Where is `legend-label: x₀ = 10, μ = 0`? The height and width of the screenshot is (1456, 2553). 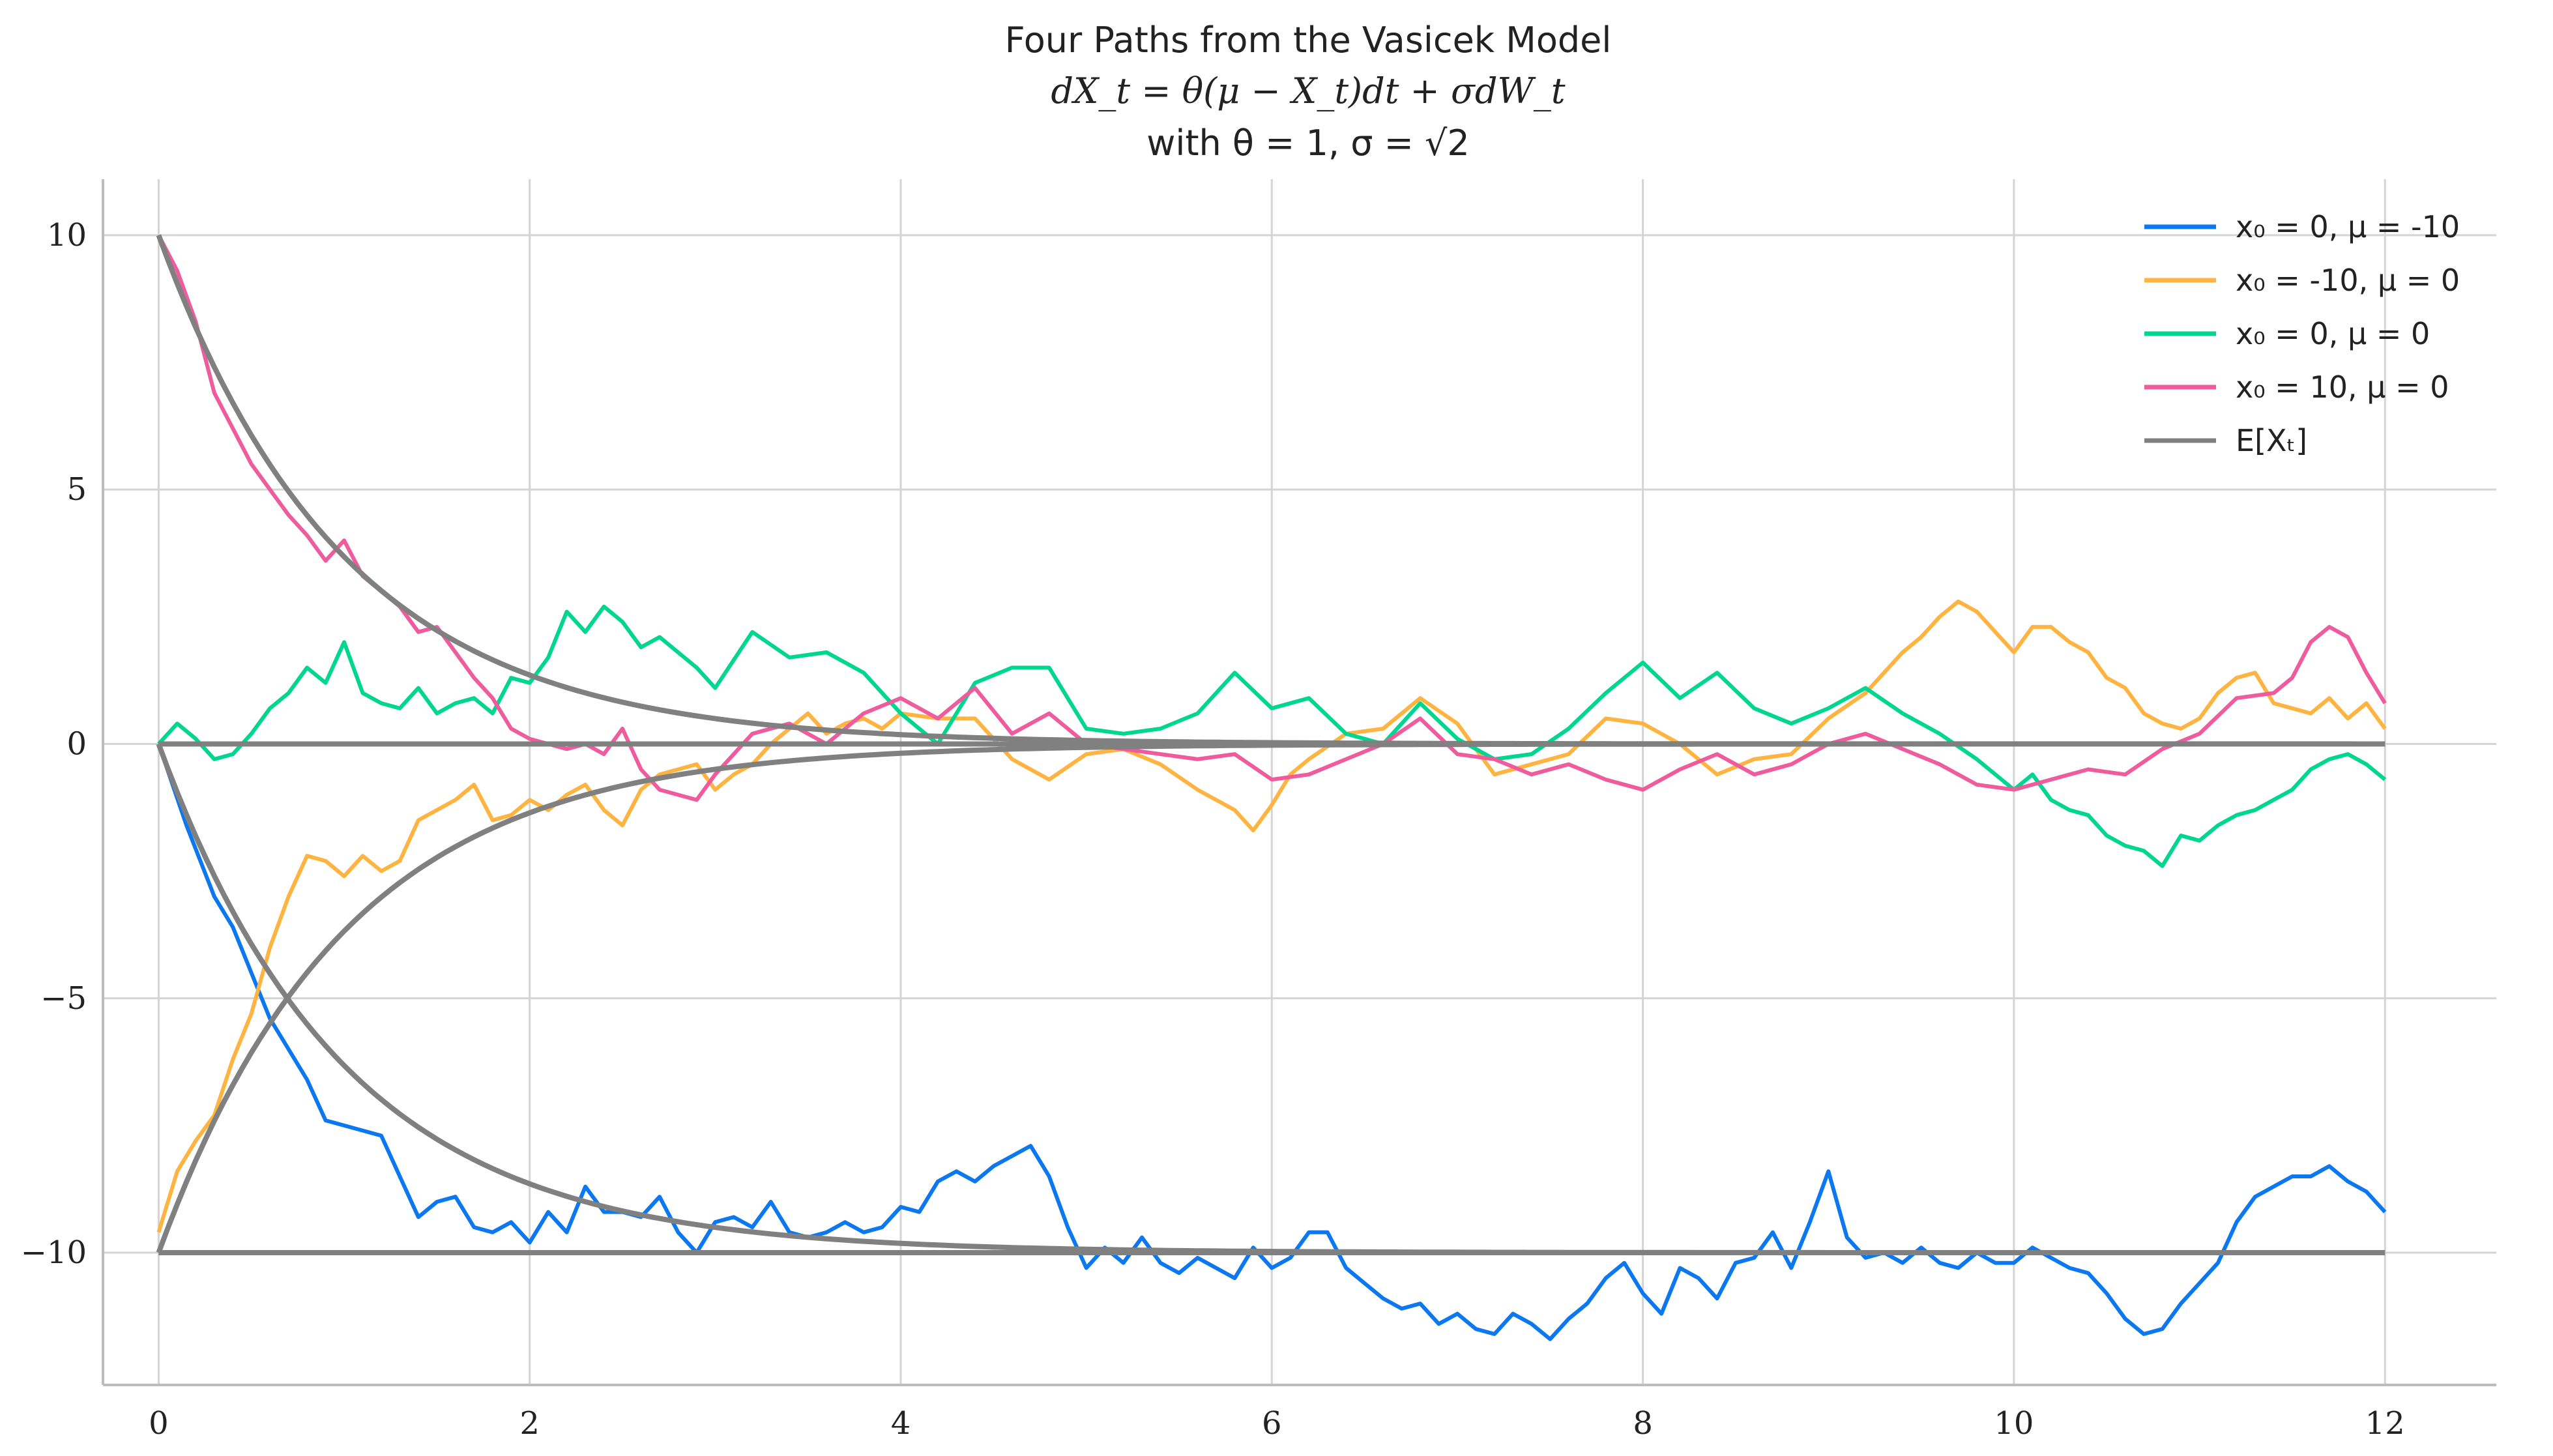 legend-label: x₀ = 10, μ = 0 is located at coordinates (2342, 388).